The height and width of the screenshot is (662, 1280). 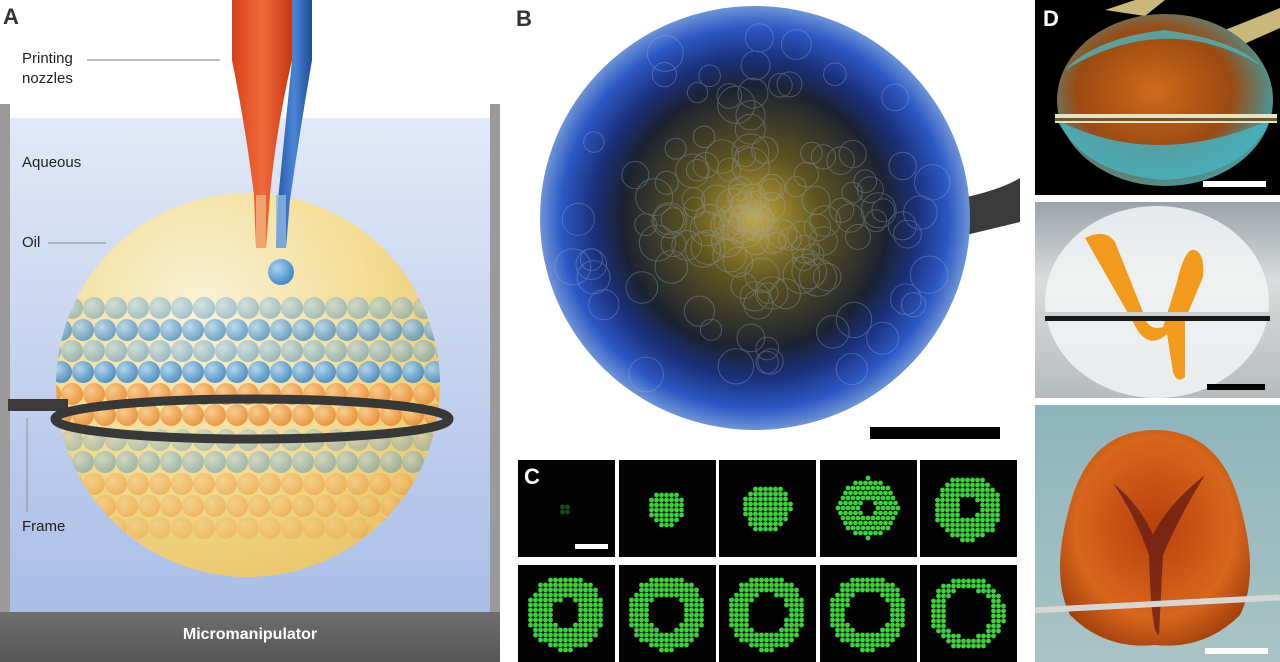 What do you see at coordinates (47, 78) in the screenshot?
I see `label-nozzles: nozzles` at bounding box center [47, 78].